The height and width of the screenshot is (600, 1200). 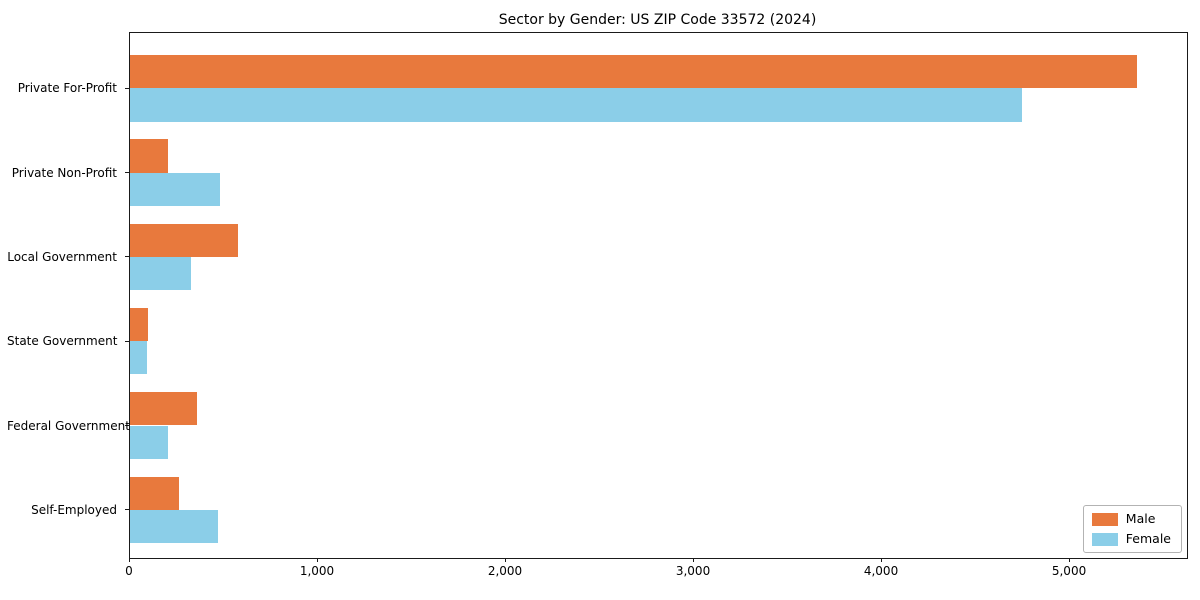 I want to click on bar-female-self-employed, so click(x=174, y=526).